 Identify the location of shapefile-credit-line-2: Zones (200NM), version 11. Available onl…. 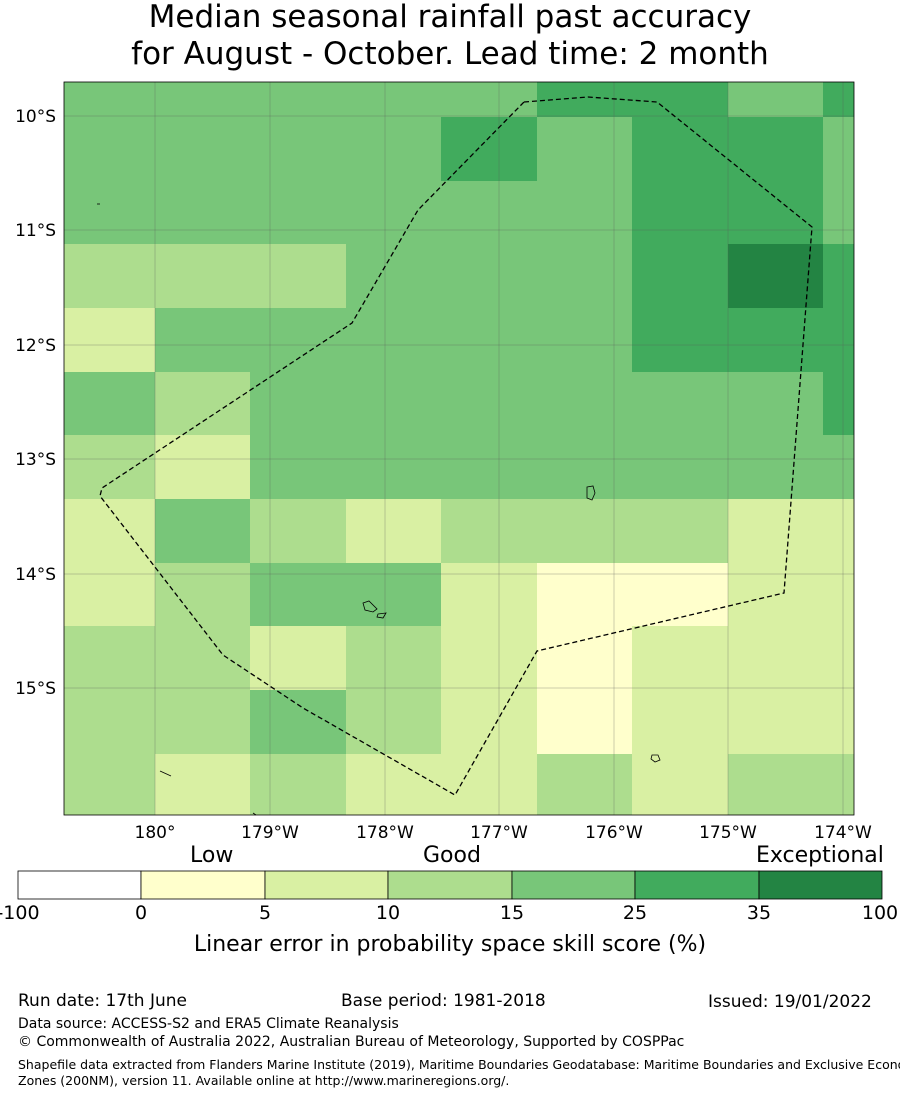
(264, 1080).